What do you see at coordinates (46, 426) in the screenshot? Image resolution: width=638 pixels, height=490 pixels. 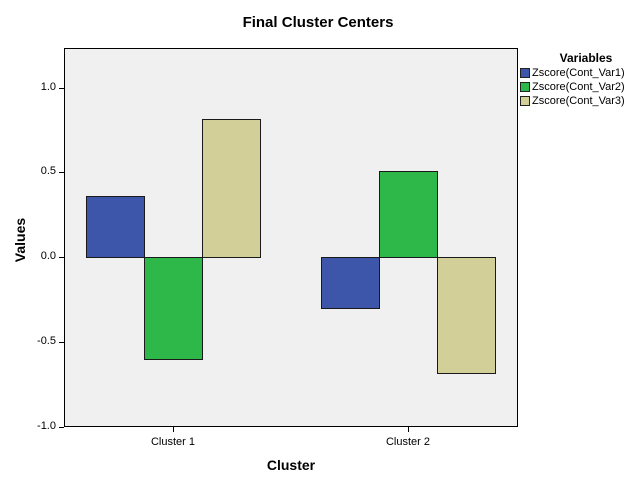 I see `y-tick-label: -1.0` at bounding box center [46, 426].